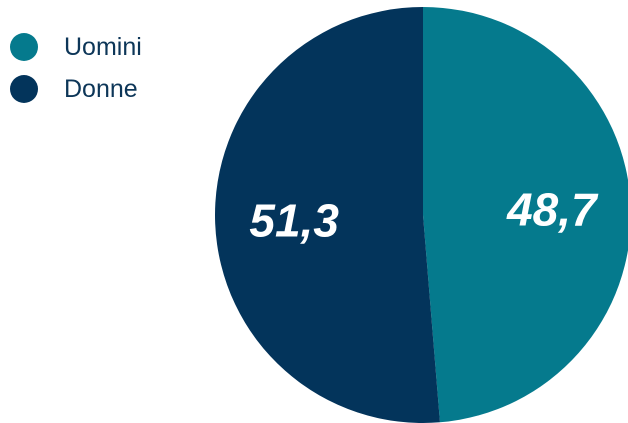 The width and height of the screenshot is (628, 423). Describe the element at coordinates (101, 88) in the screenshot. I see `legend-label-donne: Donne` at that location.